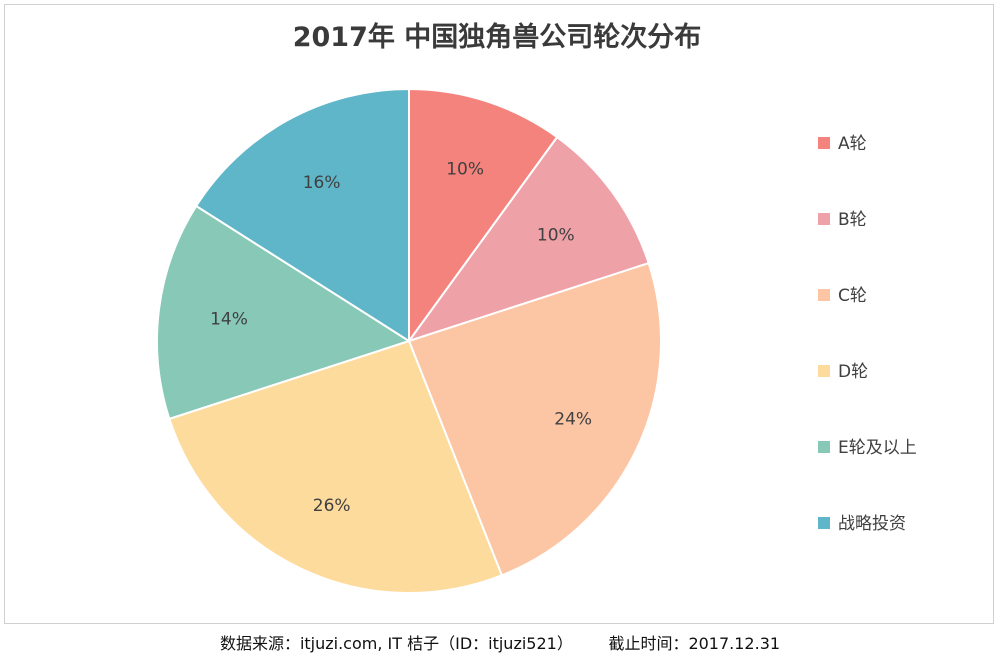  Describe the element at coordinates (332, 506) in the screenshot. I see `slice-data-label: 26%` at that location.